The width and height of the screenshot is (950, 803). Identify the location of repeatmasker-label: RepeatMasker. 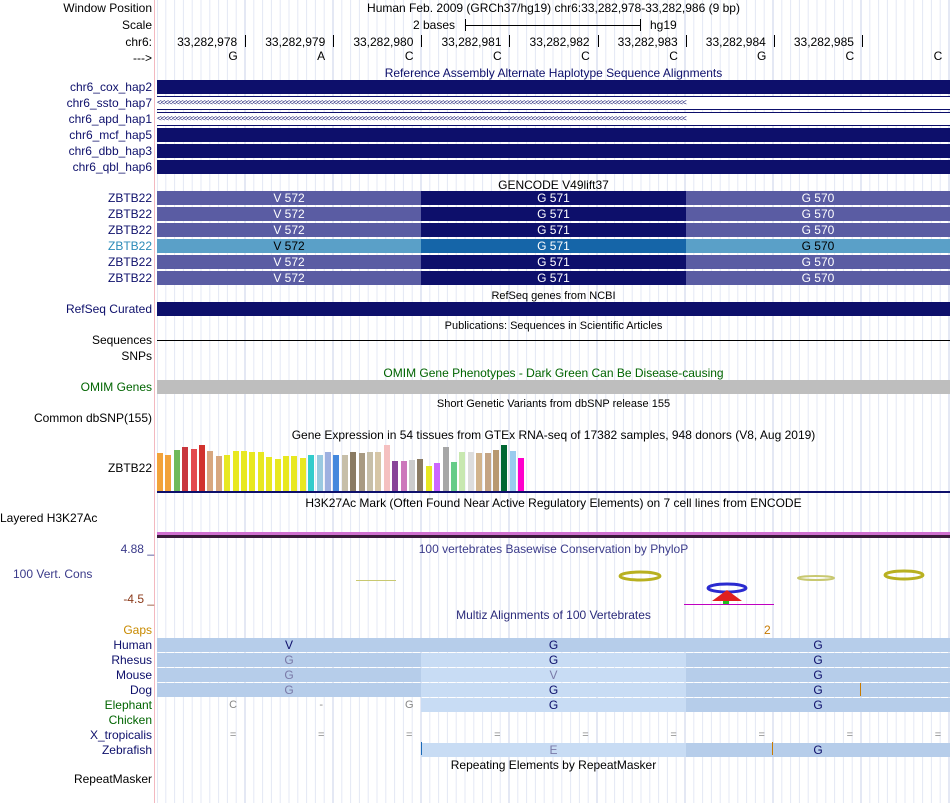
(112, 779).